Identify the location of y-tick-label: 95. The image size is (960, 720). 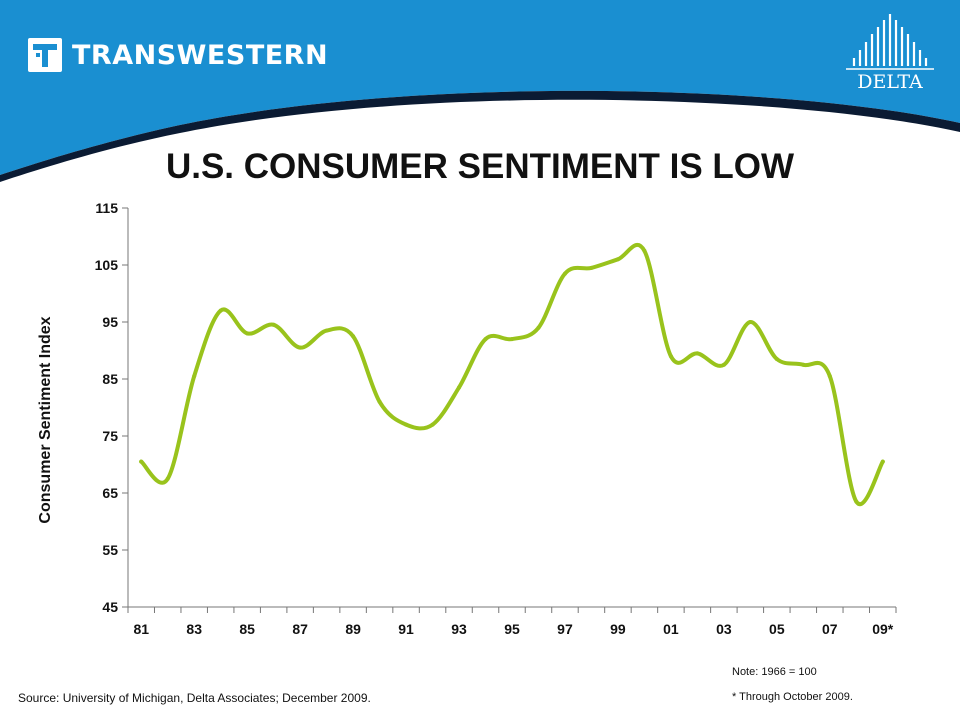
(110, 322).